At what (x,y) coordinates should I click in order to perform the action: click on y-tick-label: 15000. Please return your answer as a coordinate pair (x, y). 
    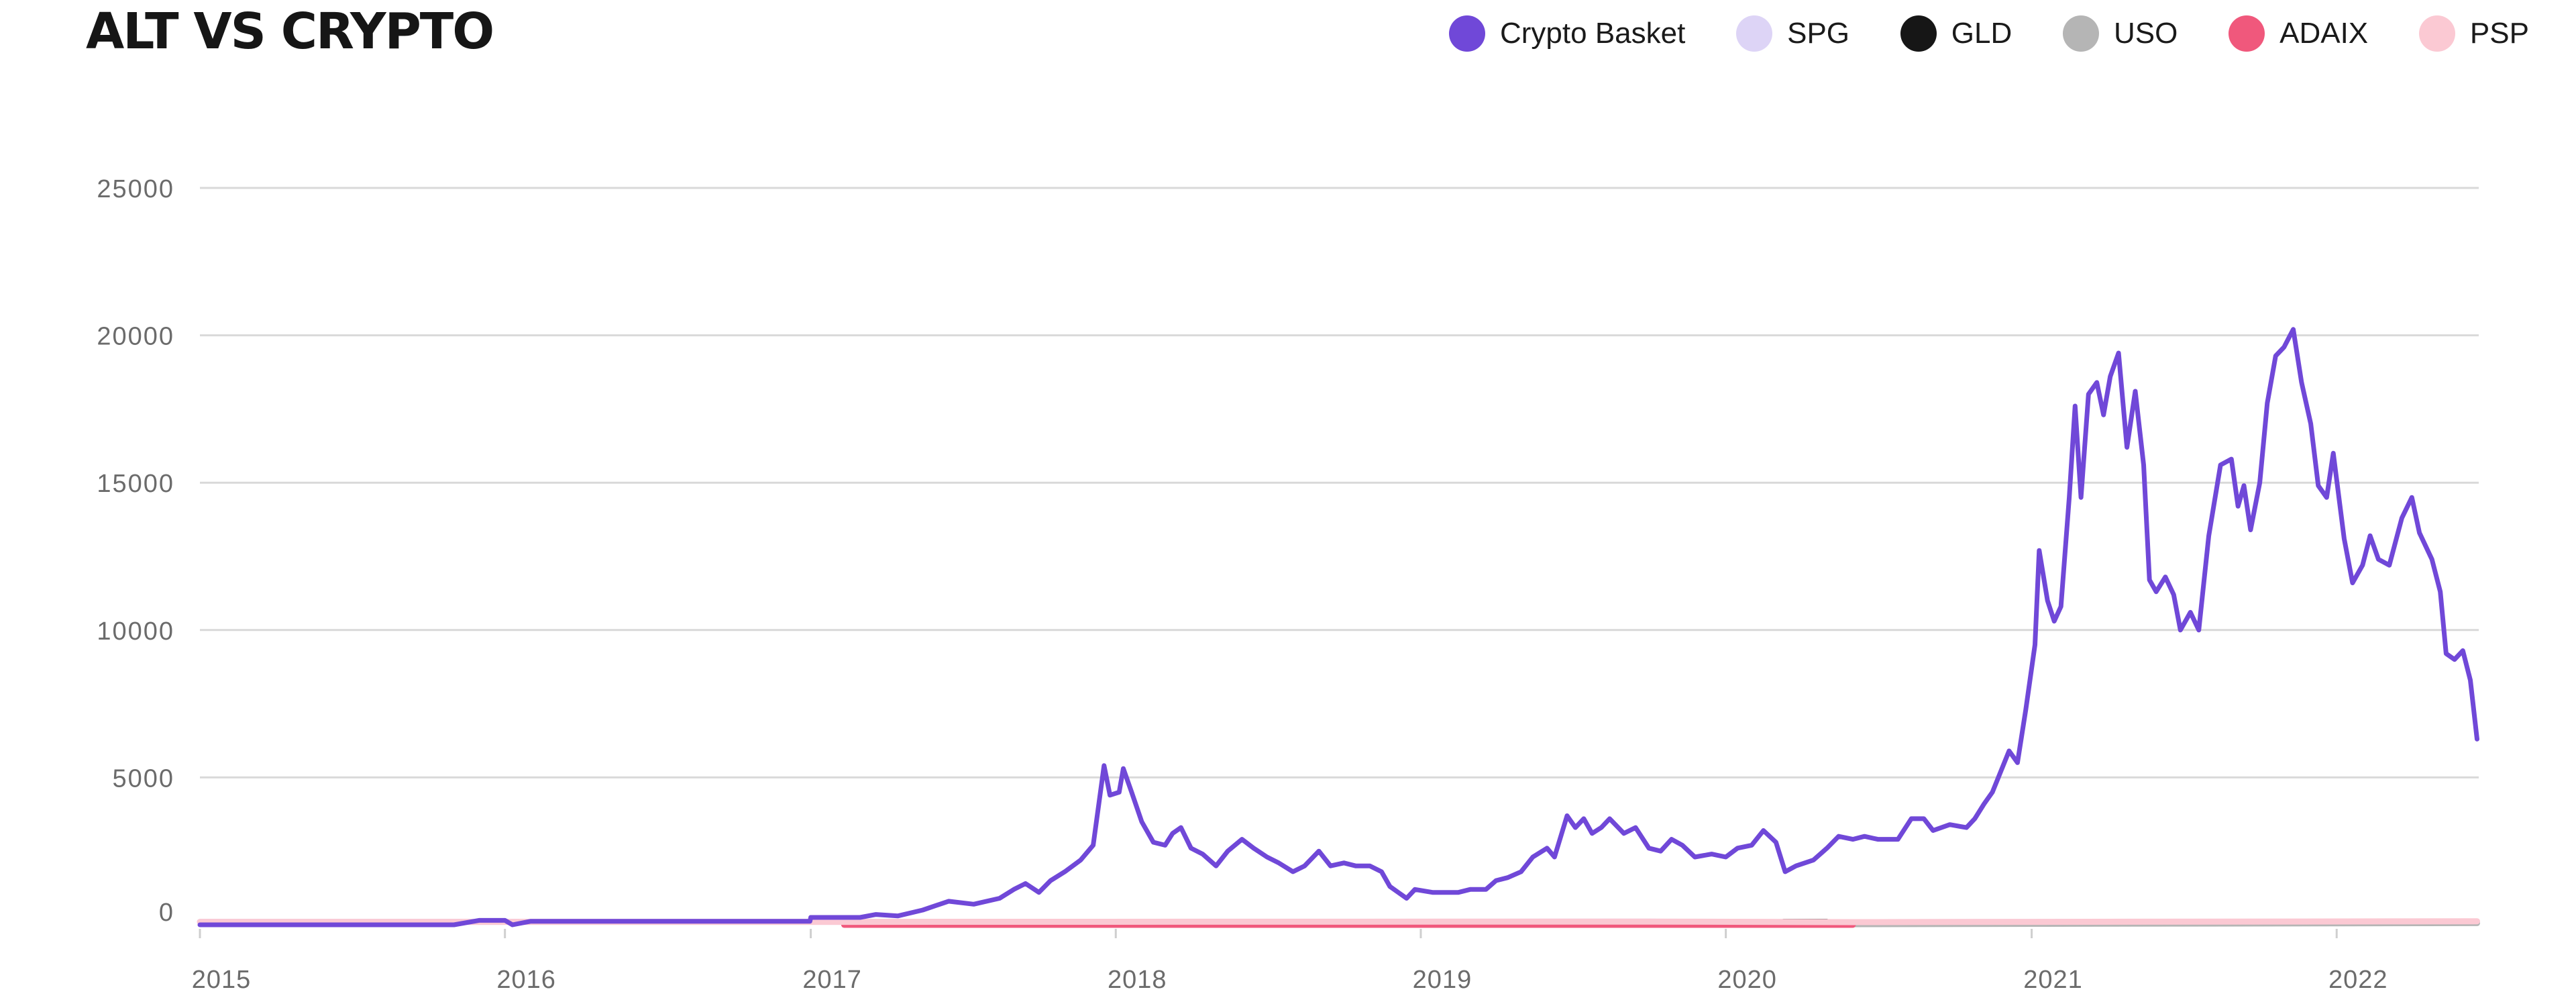
    Looking at the image, I should click on (135, 484).